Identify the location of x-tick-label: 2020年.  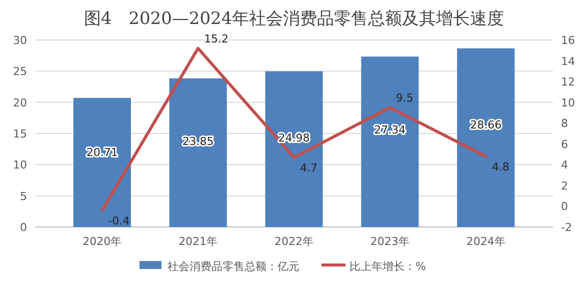
(102, 241).